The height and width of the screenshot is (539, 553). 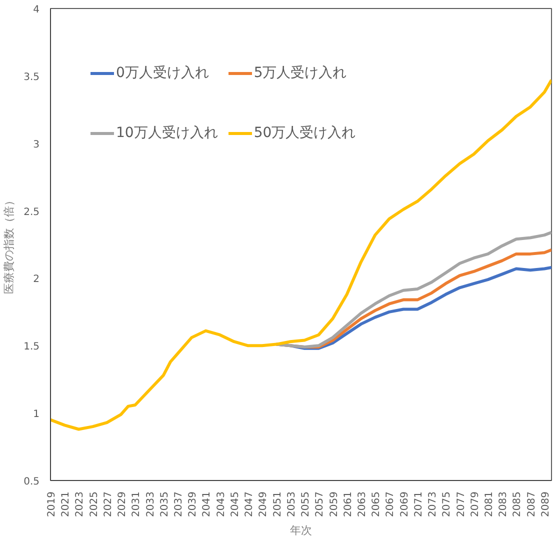 What do you see at coordinates (475, 504) in the screenshot?
I see `x-tick-label: 2079` at bounding box center [475, 504].